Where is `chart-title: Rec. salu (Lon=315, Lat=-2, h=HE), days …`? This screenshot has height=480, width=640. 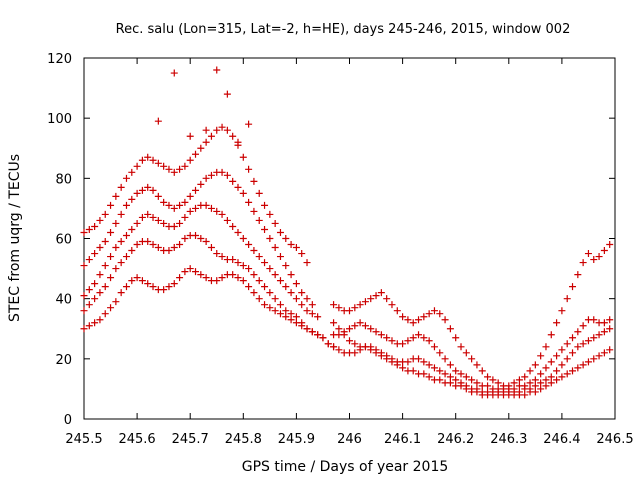
chart-title: Rec. salu (Lon=315, Lat=-2, h=HE), days … is located at coordinates (343, 29).